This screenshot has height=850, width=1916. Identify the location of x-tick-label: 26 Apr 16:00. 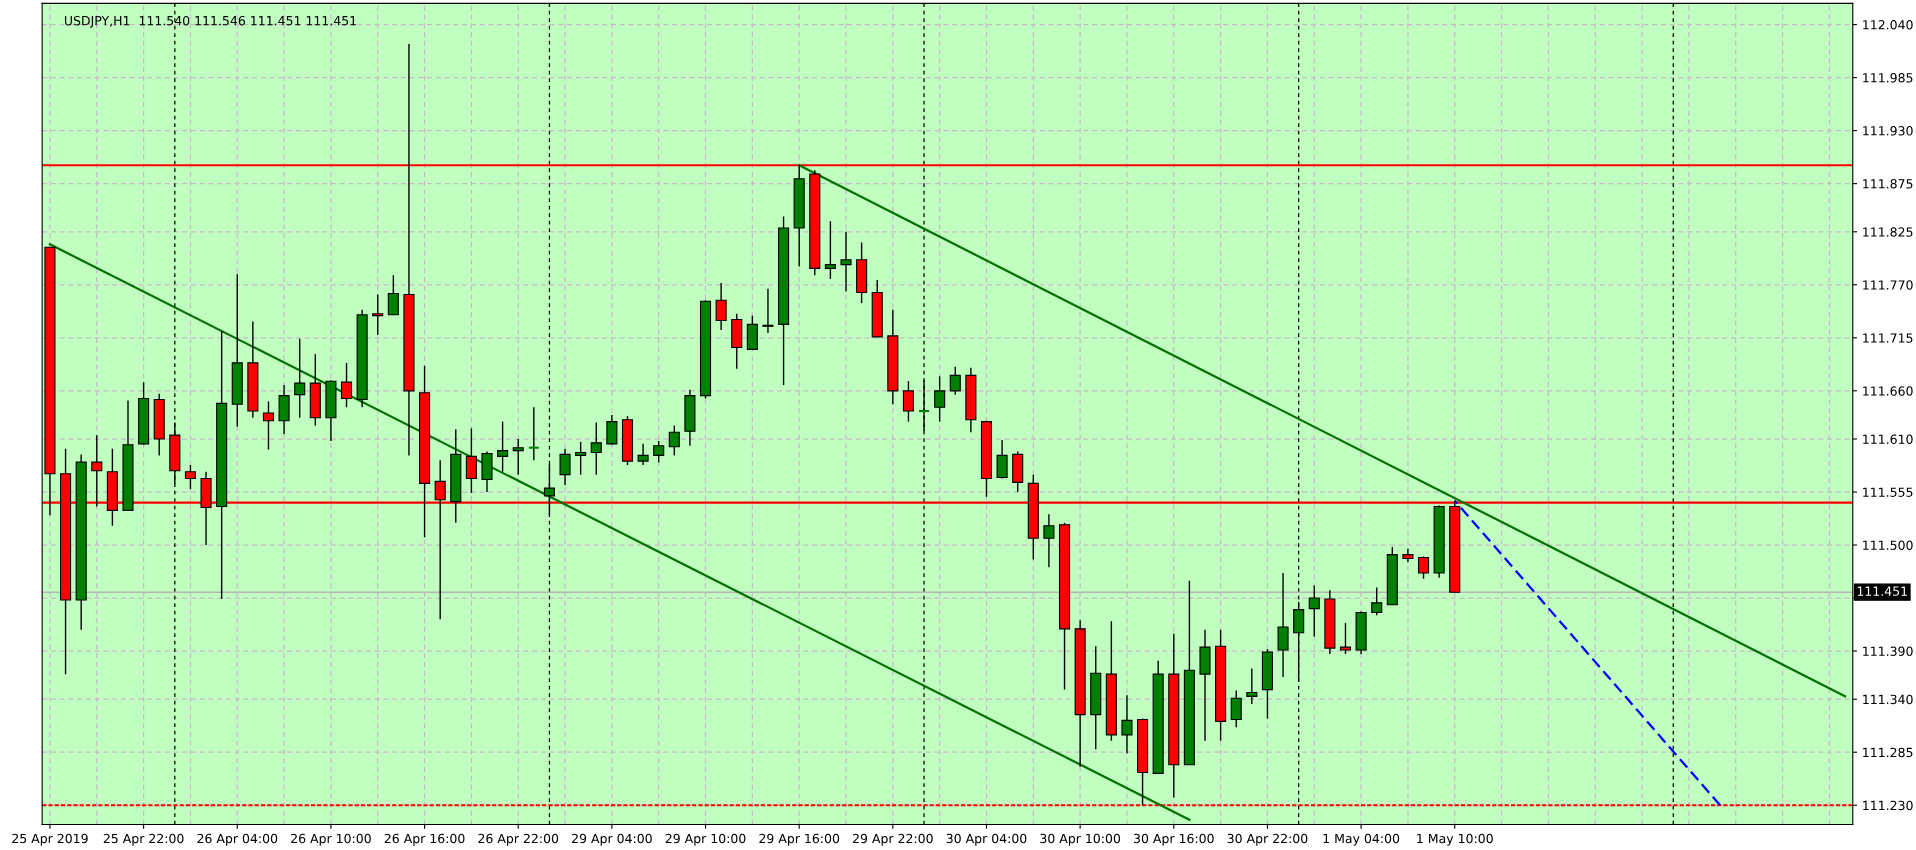
(424, 839).